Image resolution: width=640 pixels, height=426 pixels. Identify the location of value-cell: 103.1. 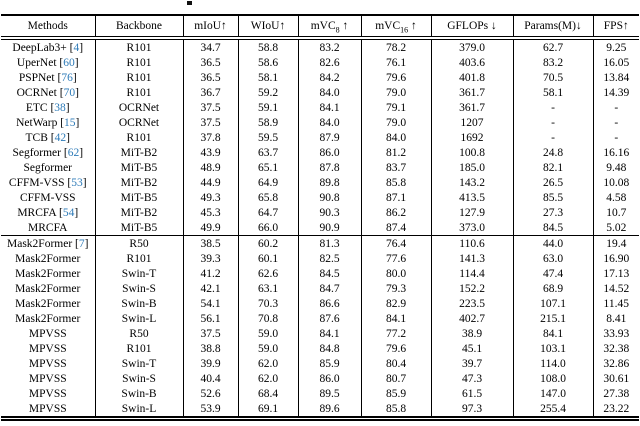
(552, 348).